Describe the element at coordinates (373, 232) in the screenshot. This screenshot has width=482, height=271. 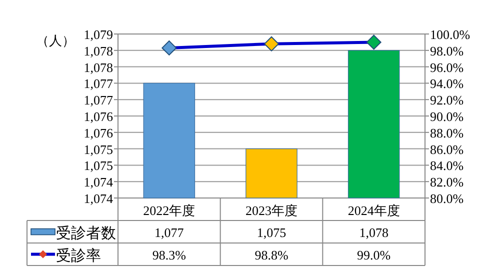
I see `text: 1,078` at that location.